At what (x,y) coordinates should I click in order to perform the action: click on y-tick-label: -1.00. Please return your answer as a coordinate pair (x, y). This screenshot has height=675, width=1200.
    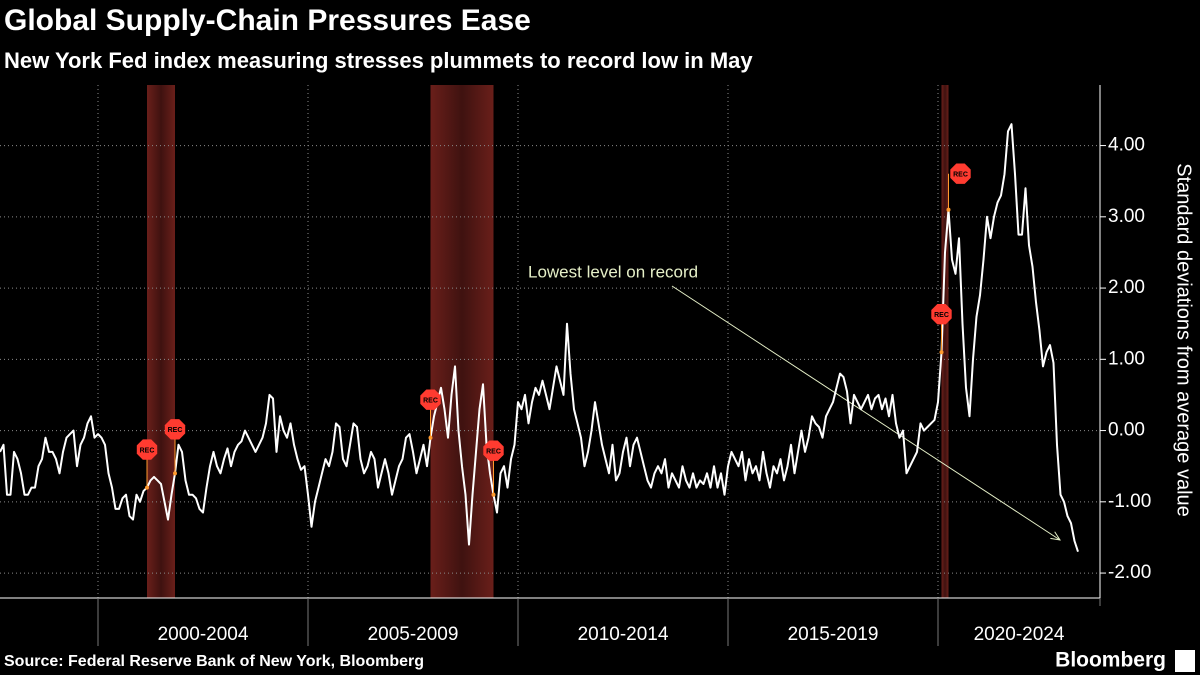
    Looking at the image, I should click on (1129, 501).